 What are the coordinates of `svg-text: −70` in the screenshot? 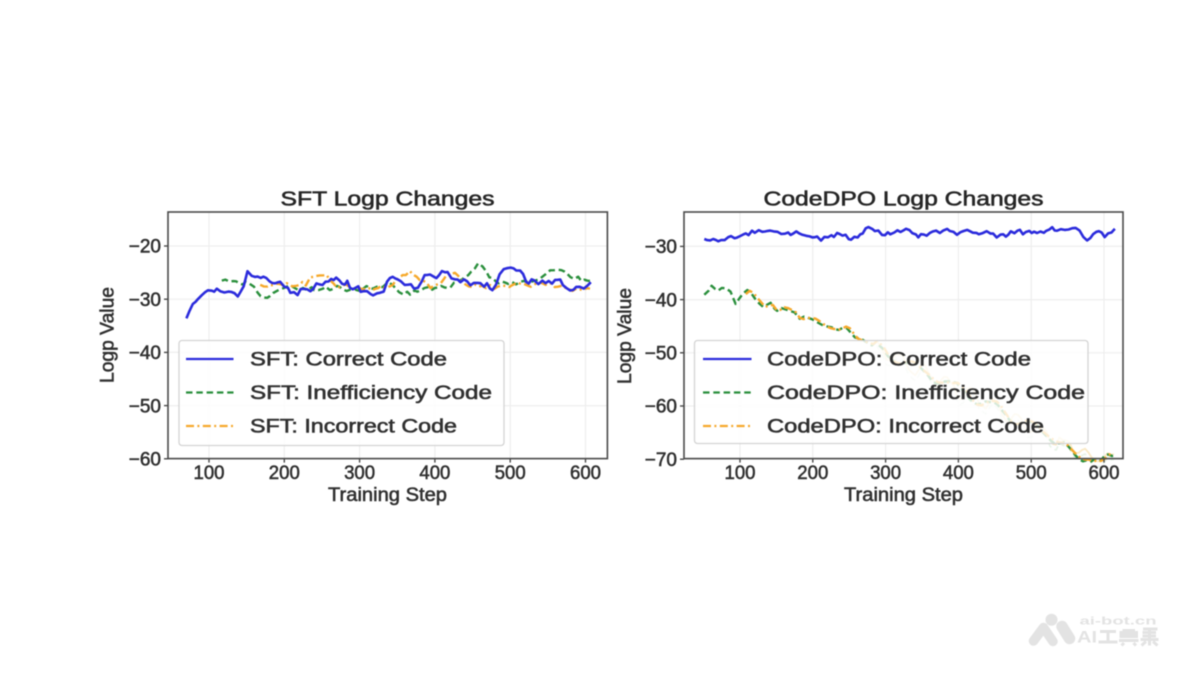 It's located at (661, 460).